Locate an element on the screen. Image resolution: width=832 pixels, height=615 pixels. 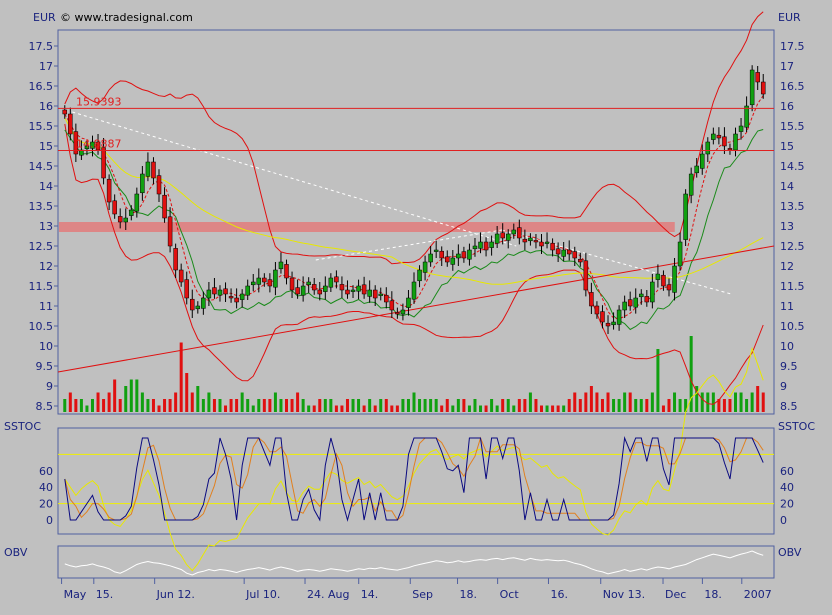
price-tick-label-right: 12 is located at coordinates (787, 266).